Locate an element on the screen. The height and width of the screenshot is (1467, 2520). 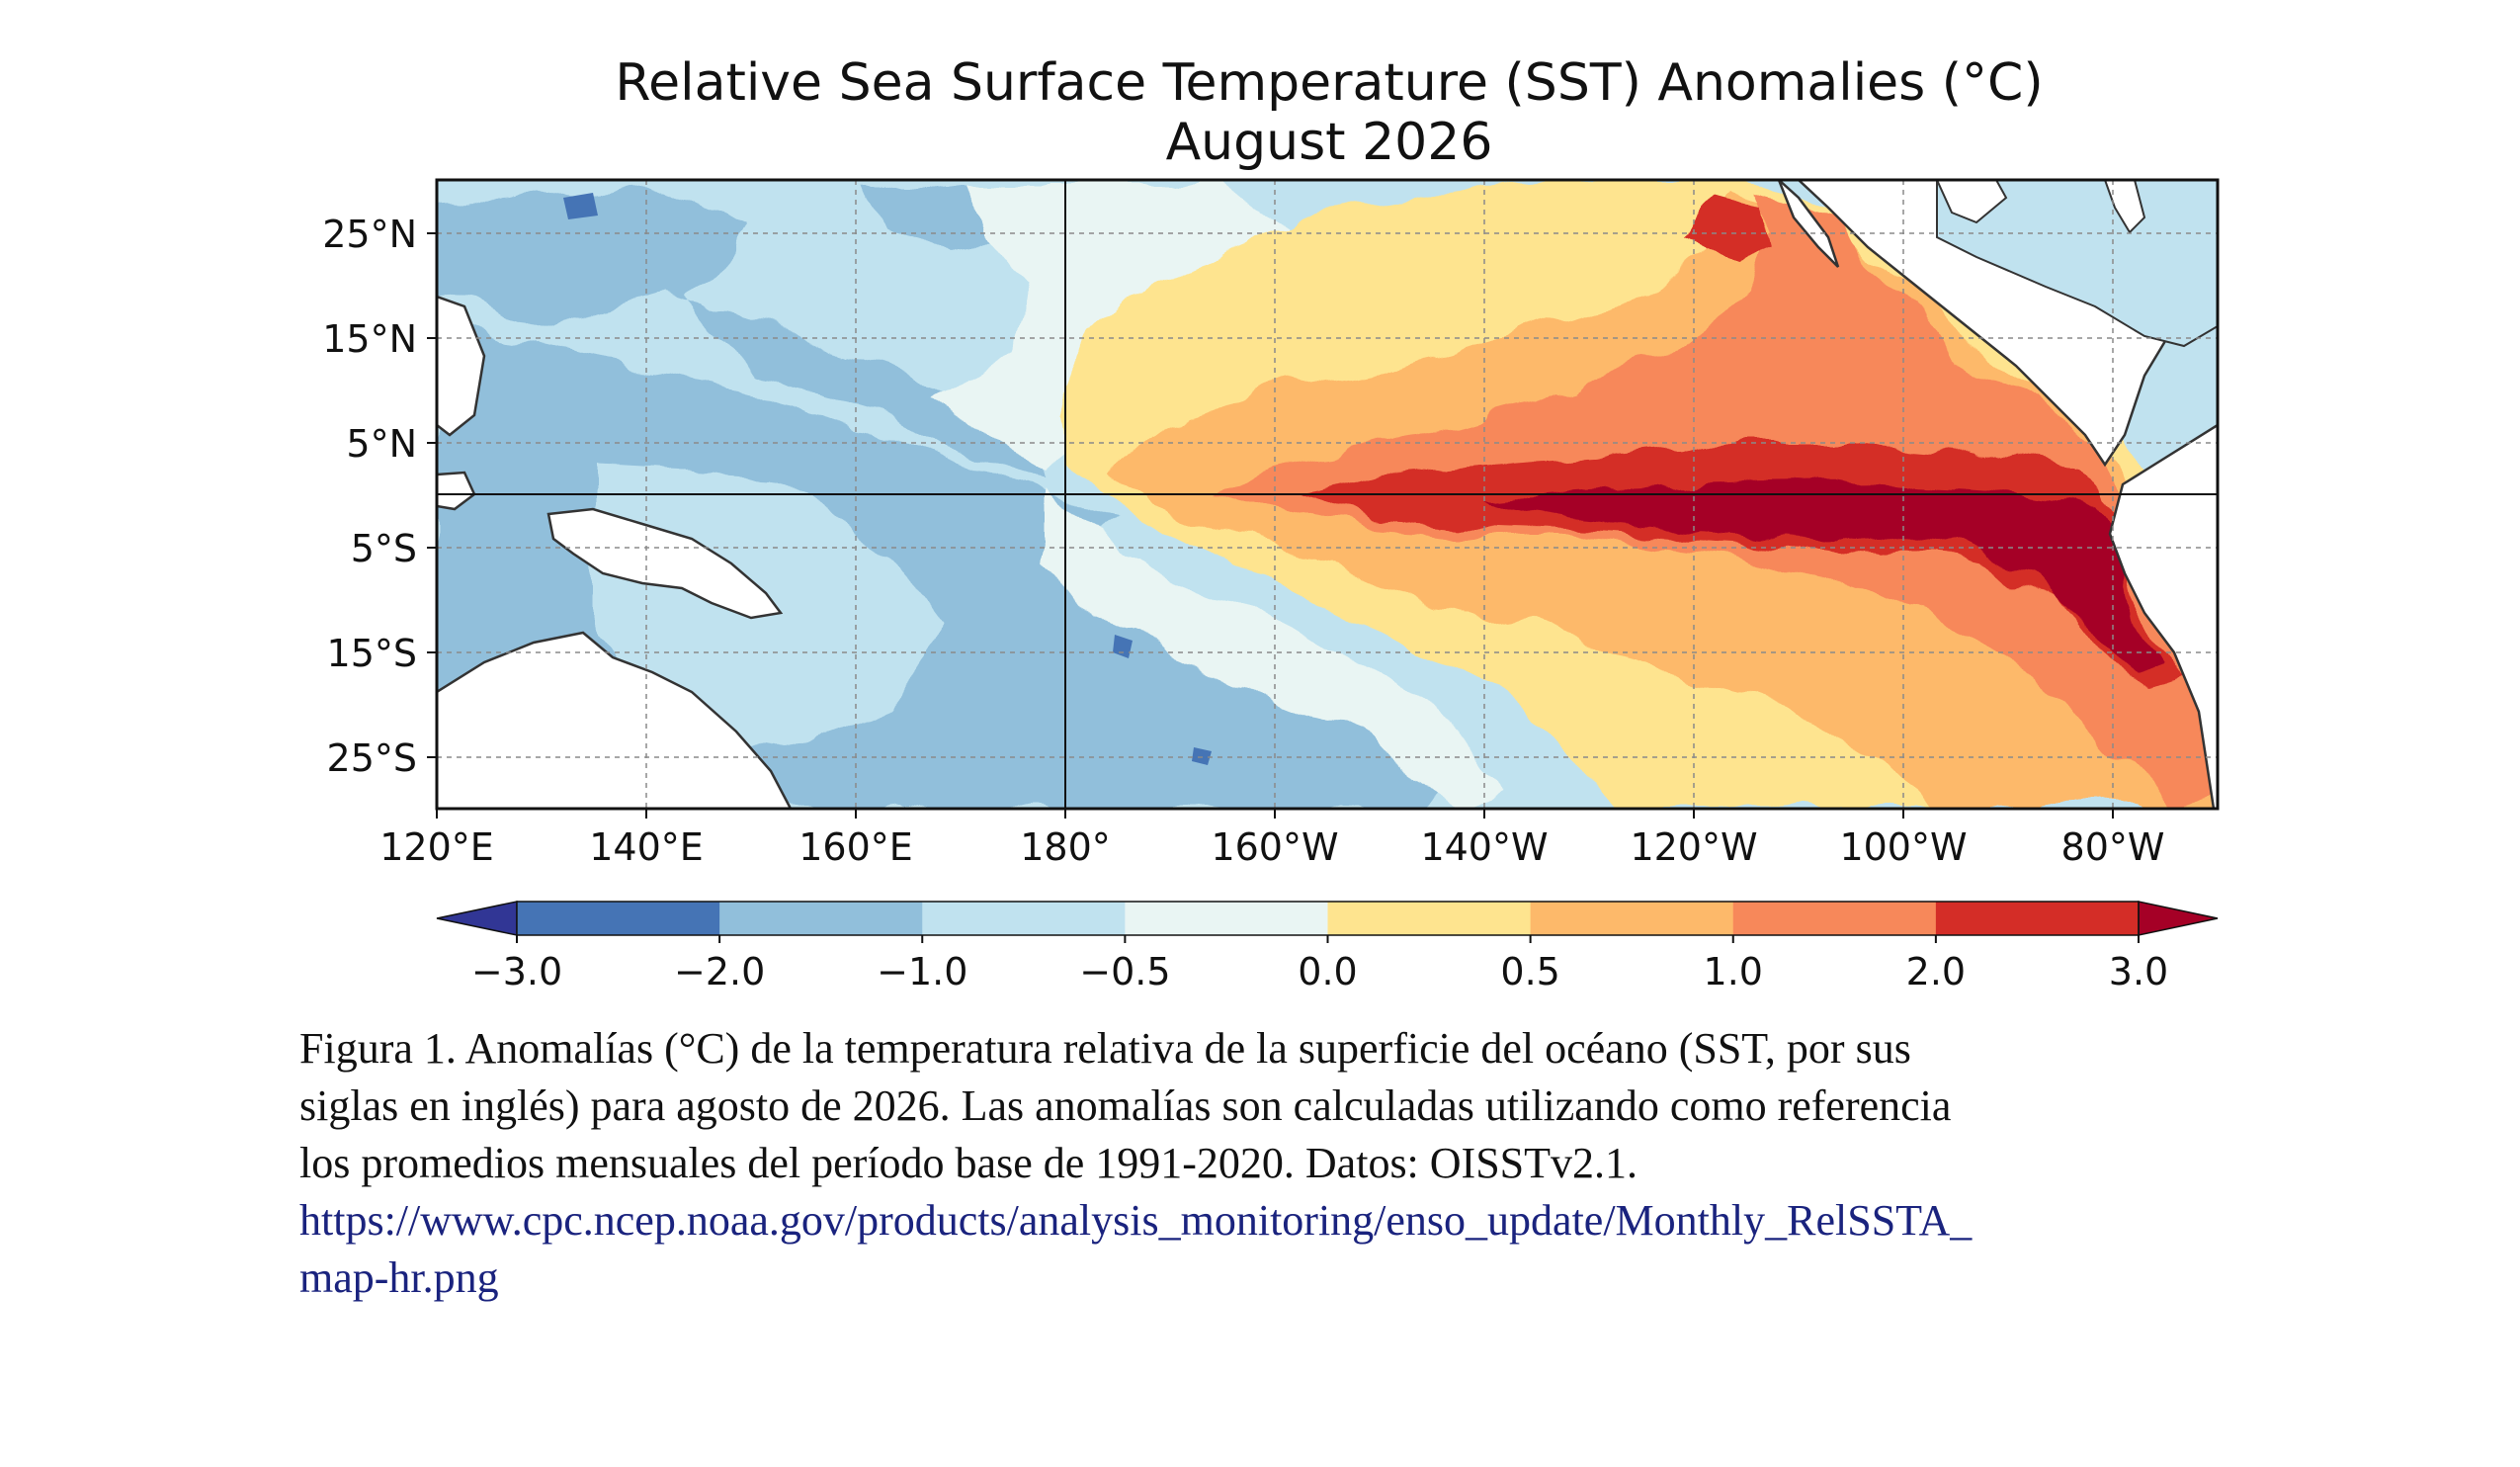
colorbar-extend-max is located at coordinates (2178, 918).